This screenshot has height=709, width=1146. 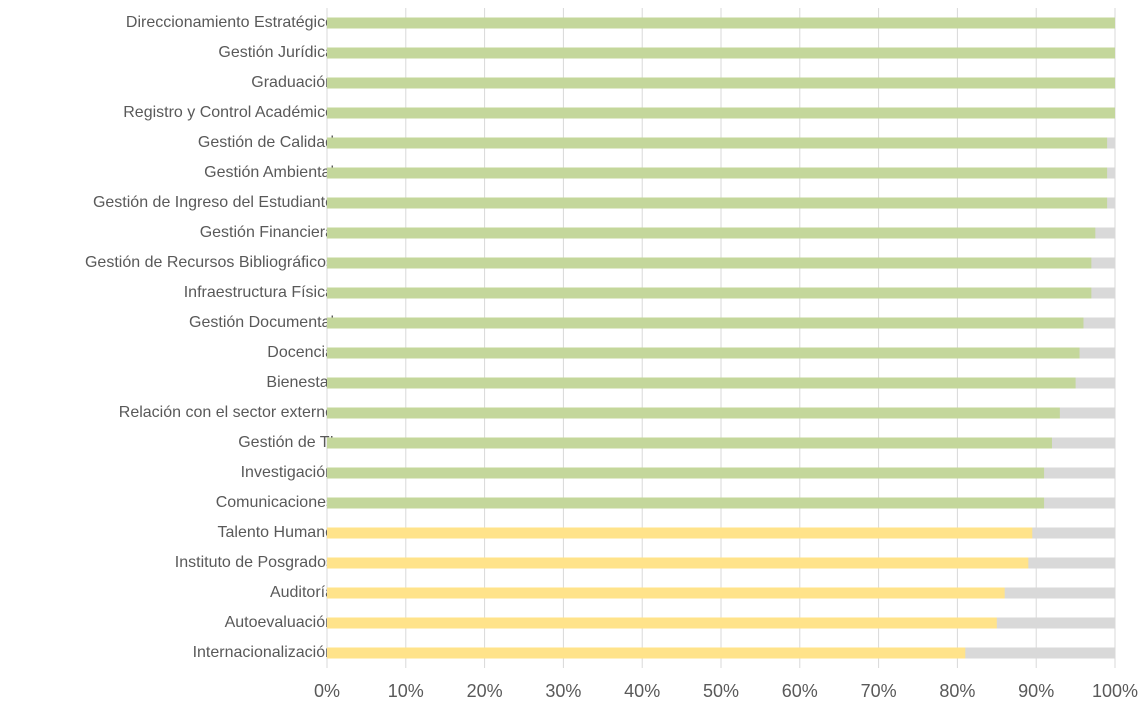 What do you see at coordinates (275, 532) in the screenshot?
I see `y-tick-label: Talento Humano` at bounding box center [275, 532].